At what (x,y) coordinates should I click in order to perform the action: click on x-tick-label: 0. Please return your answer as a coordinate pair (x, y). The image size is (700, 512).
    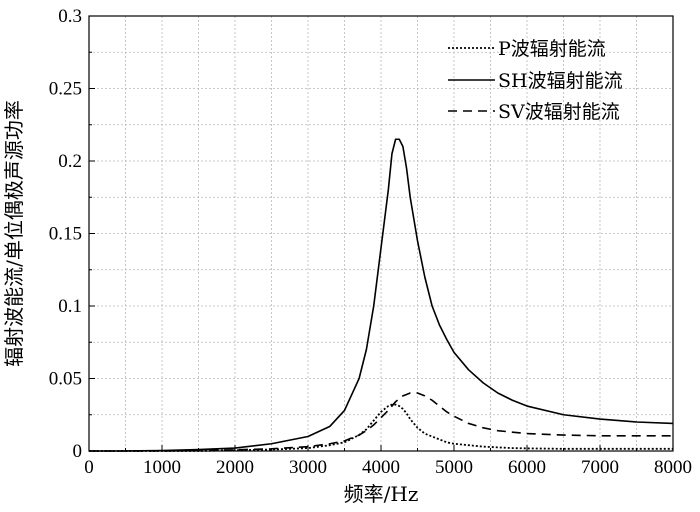
    Looking at the image, I should click on (89, 467).